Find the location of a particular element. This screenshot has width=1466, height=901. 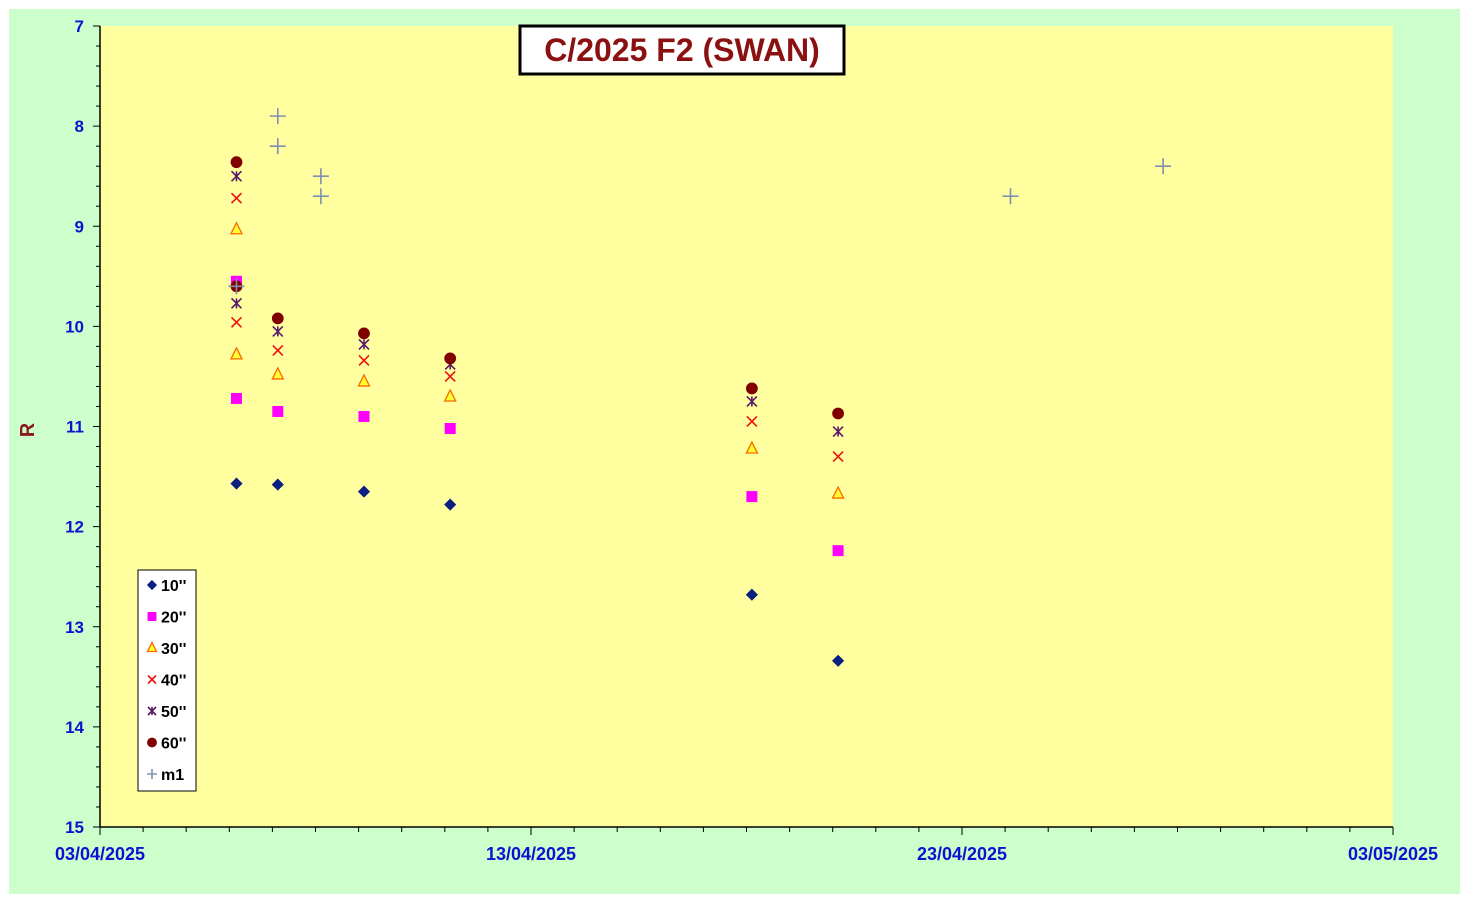

legend-item: 40'' is located at coordinates (166, 681).